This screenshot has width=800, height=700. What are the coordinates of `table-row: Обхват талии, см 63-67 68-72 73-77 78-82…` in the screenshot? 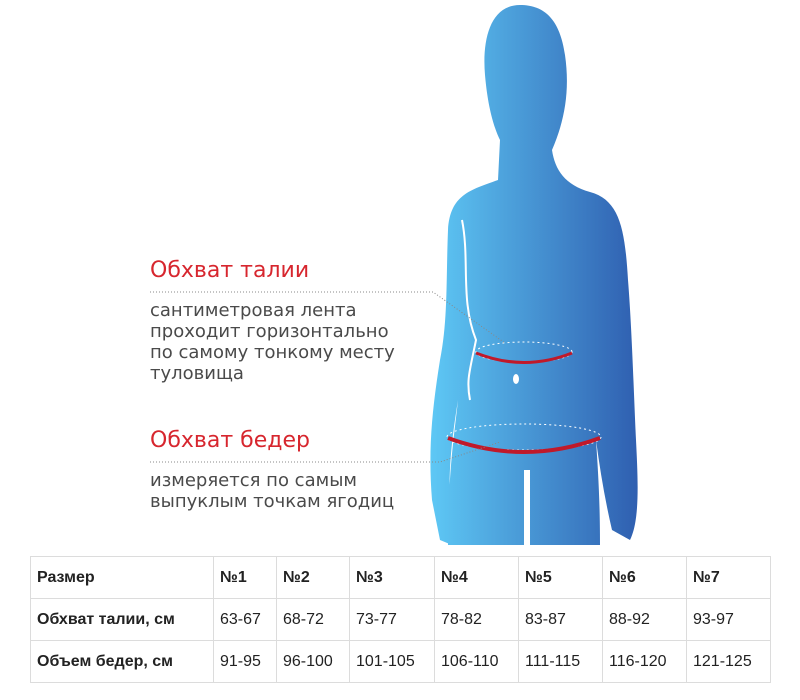 It's located at (400, 619).